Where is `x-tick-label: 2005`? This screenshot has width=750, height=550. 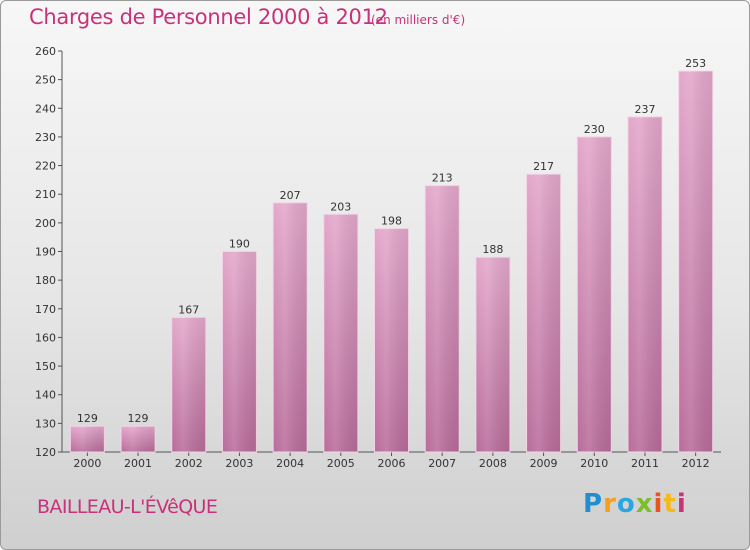 x-tick-label: 2005 is located at coordinates (341, 463).